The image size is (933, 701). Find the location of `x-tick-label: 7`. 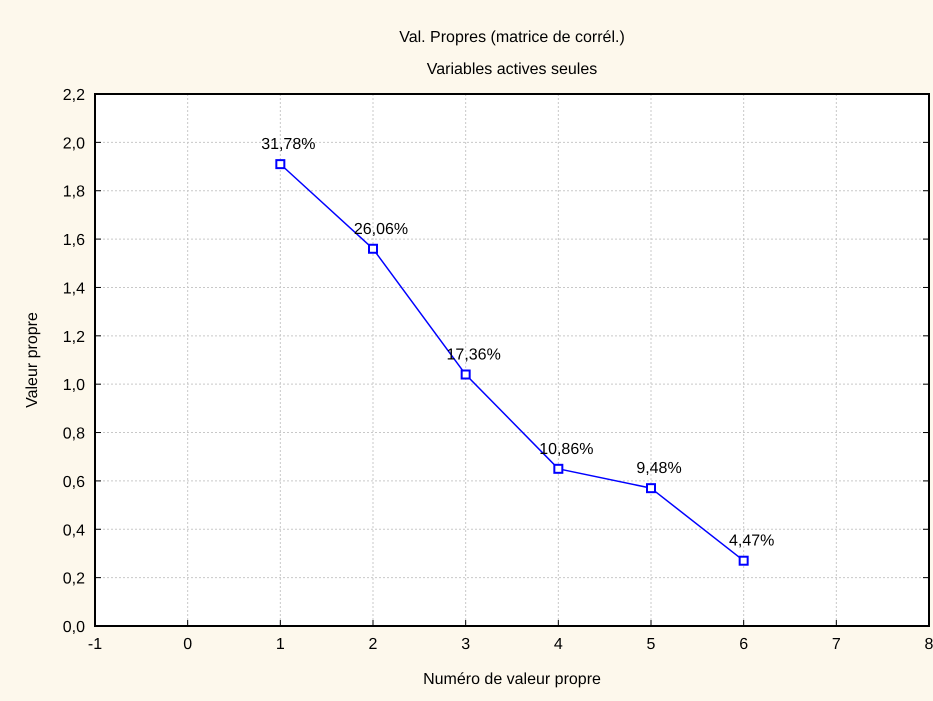

x-tick-label: 7 is located at coordinates (836, 644).